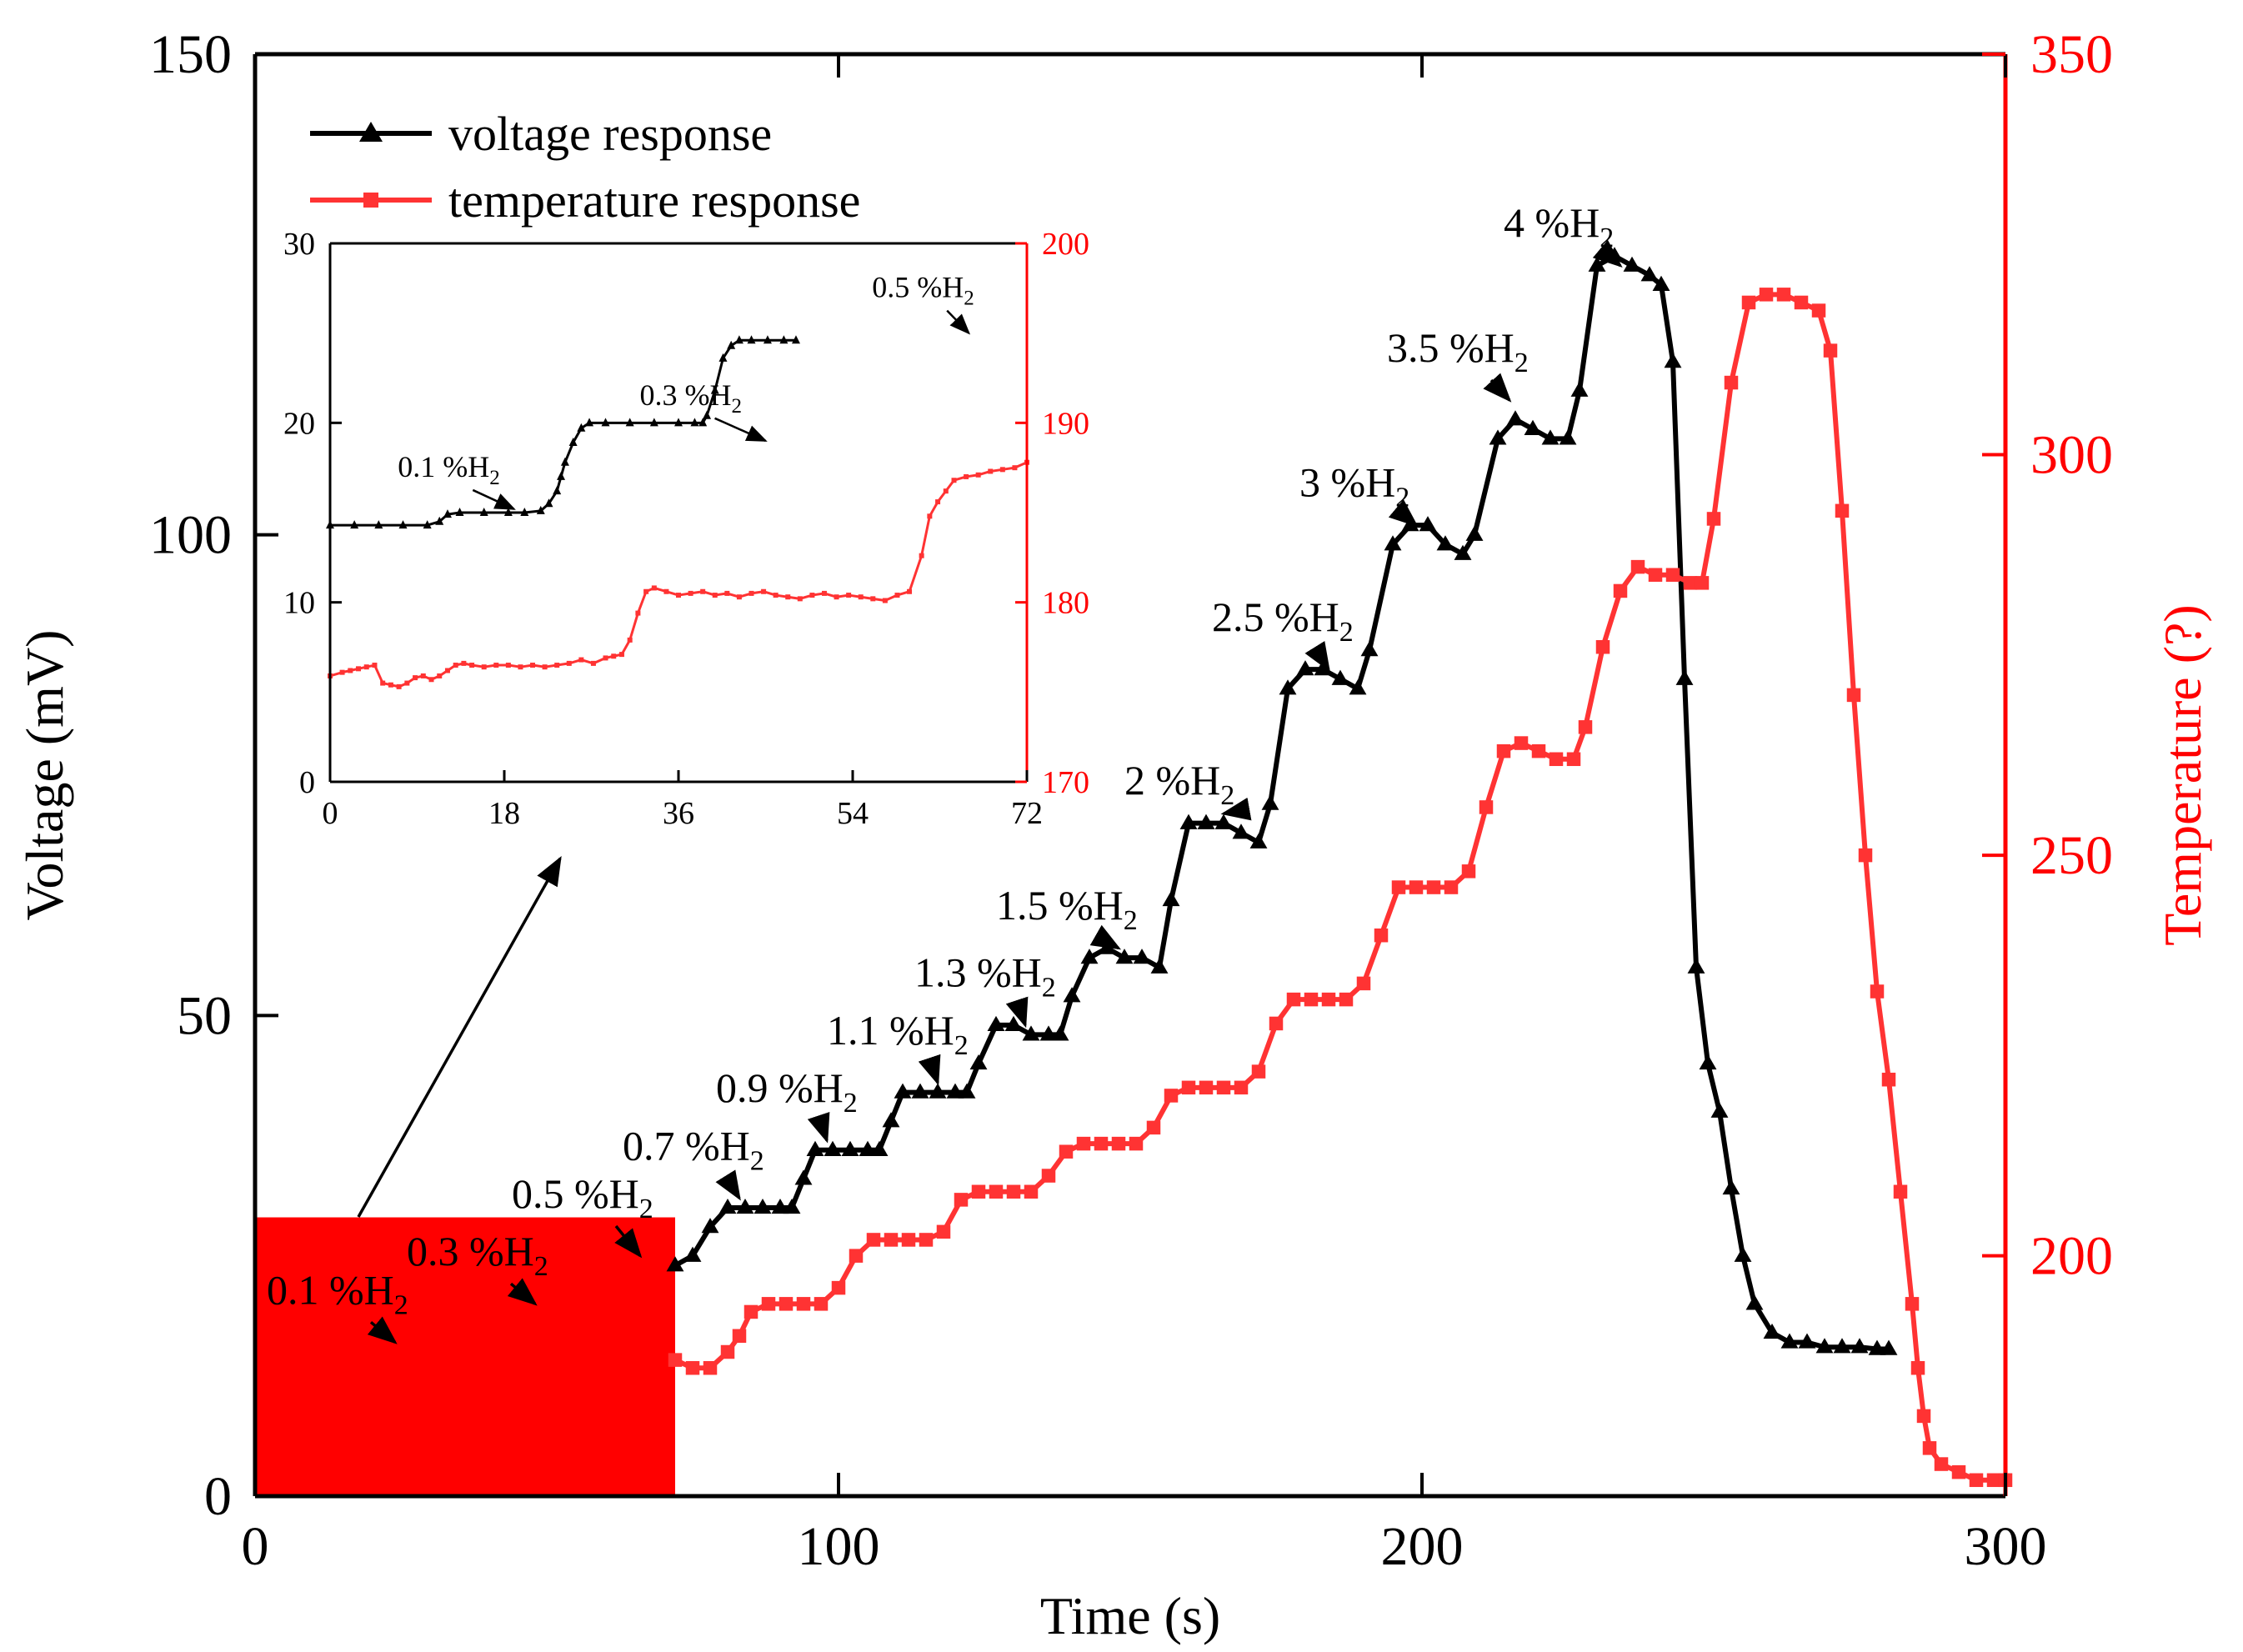 Image resolution: width=2243 pixels, height=1652 pixels. I want to click on annotation-text: 0.5 %H, so click(575, 1193).